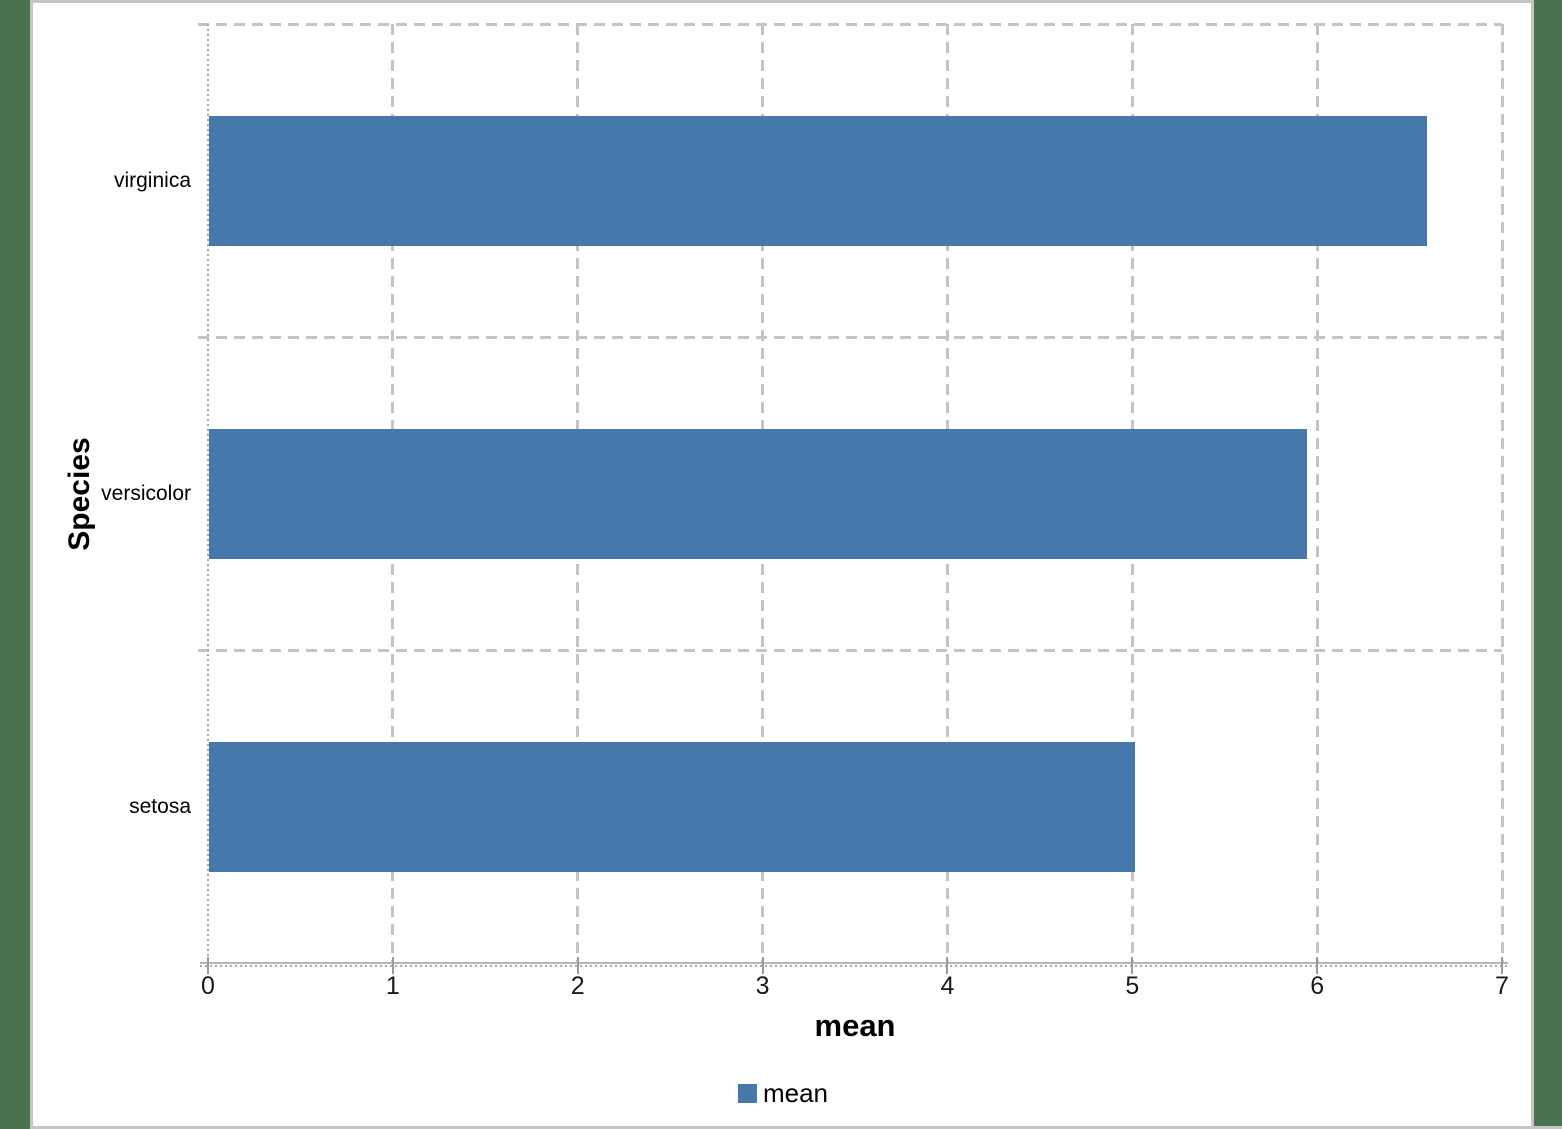 Image resolution: width=1562 pixels, height=1129 pixels. What do you see at coordinates (392, 986) in the screenshot?
I see `x-tick-label-1: 1` at bounding box center [392, 986].